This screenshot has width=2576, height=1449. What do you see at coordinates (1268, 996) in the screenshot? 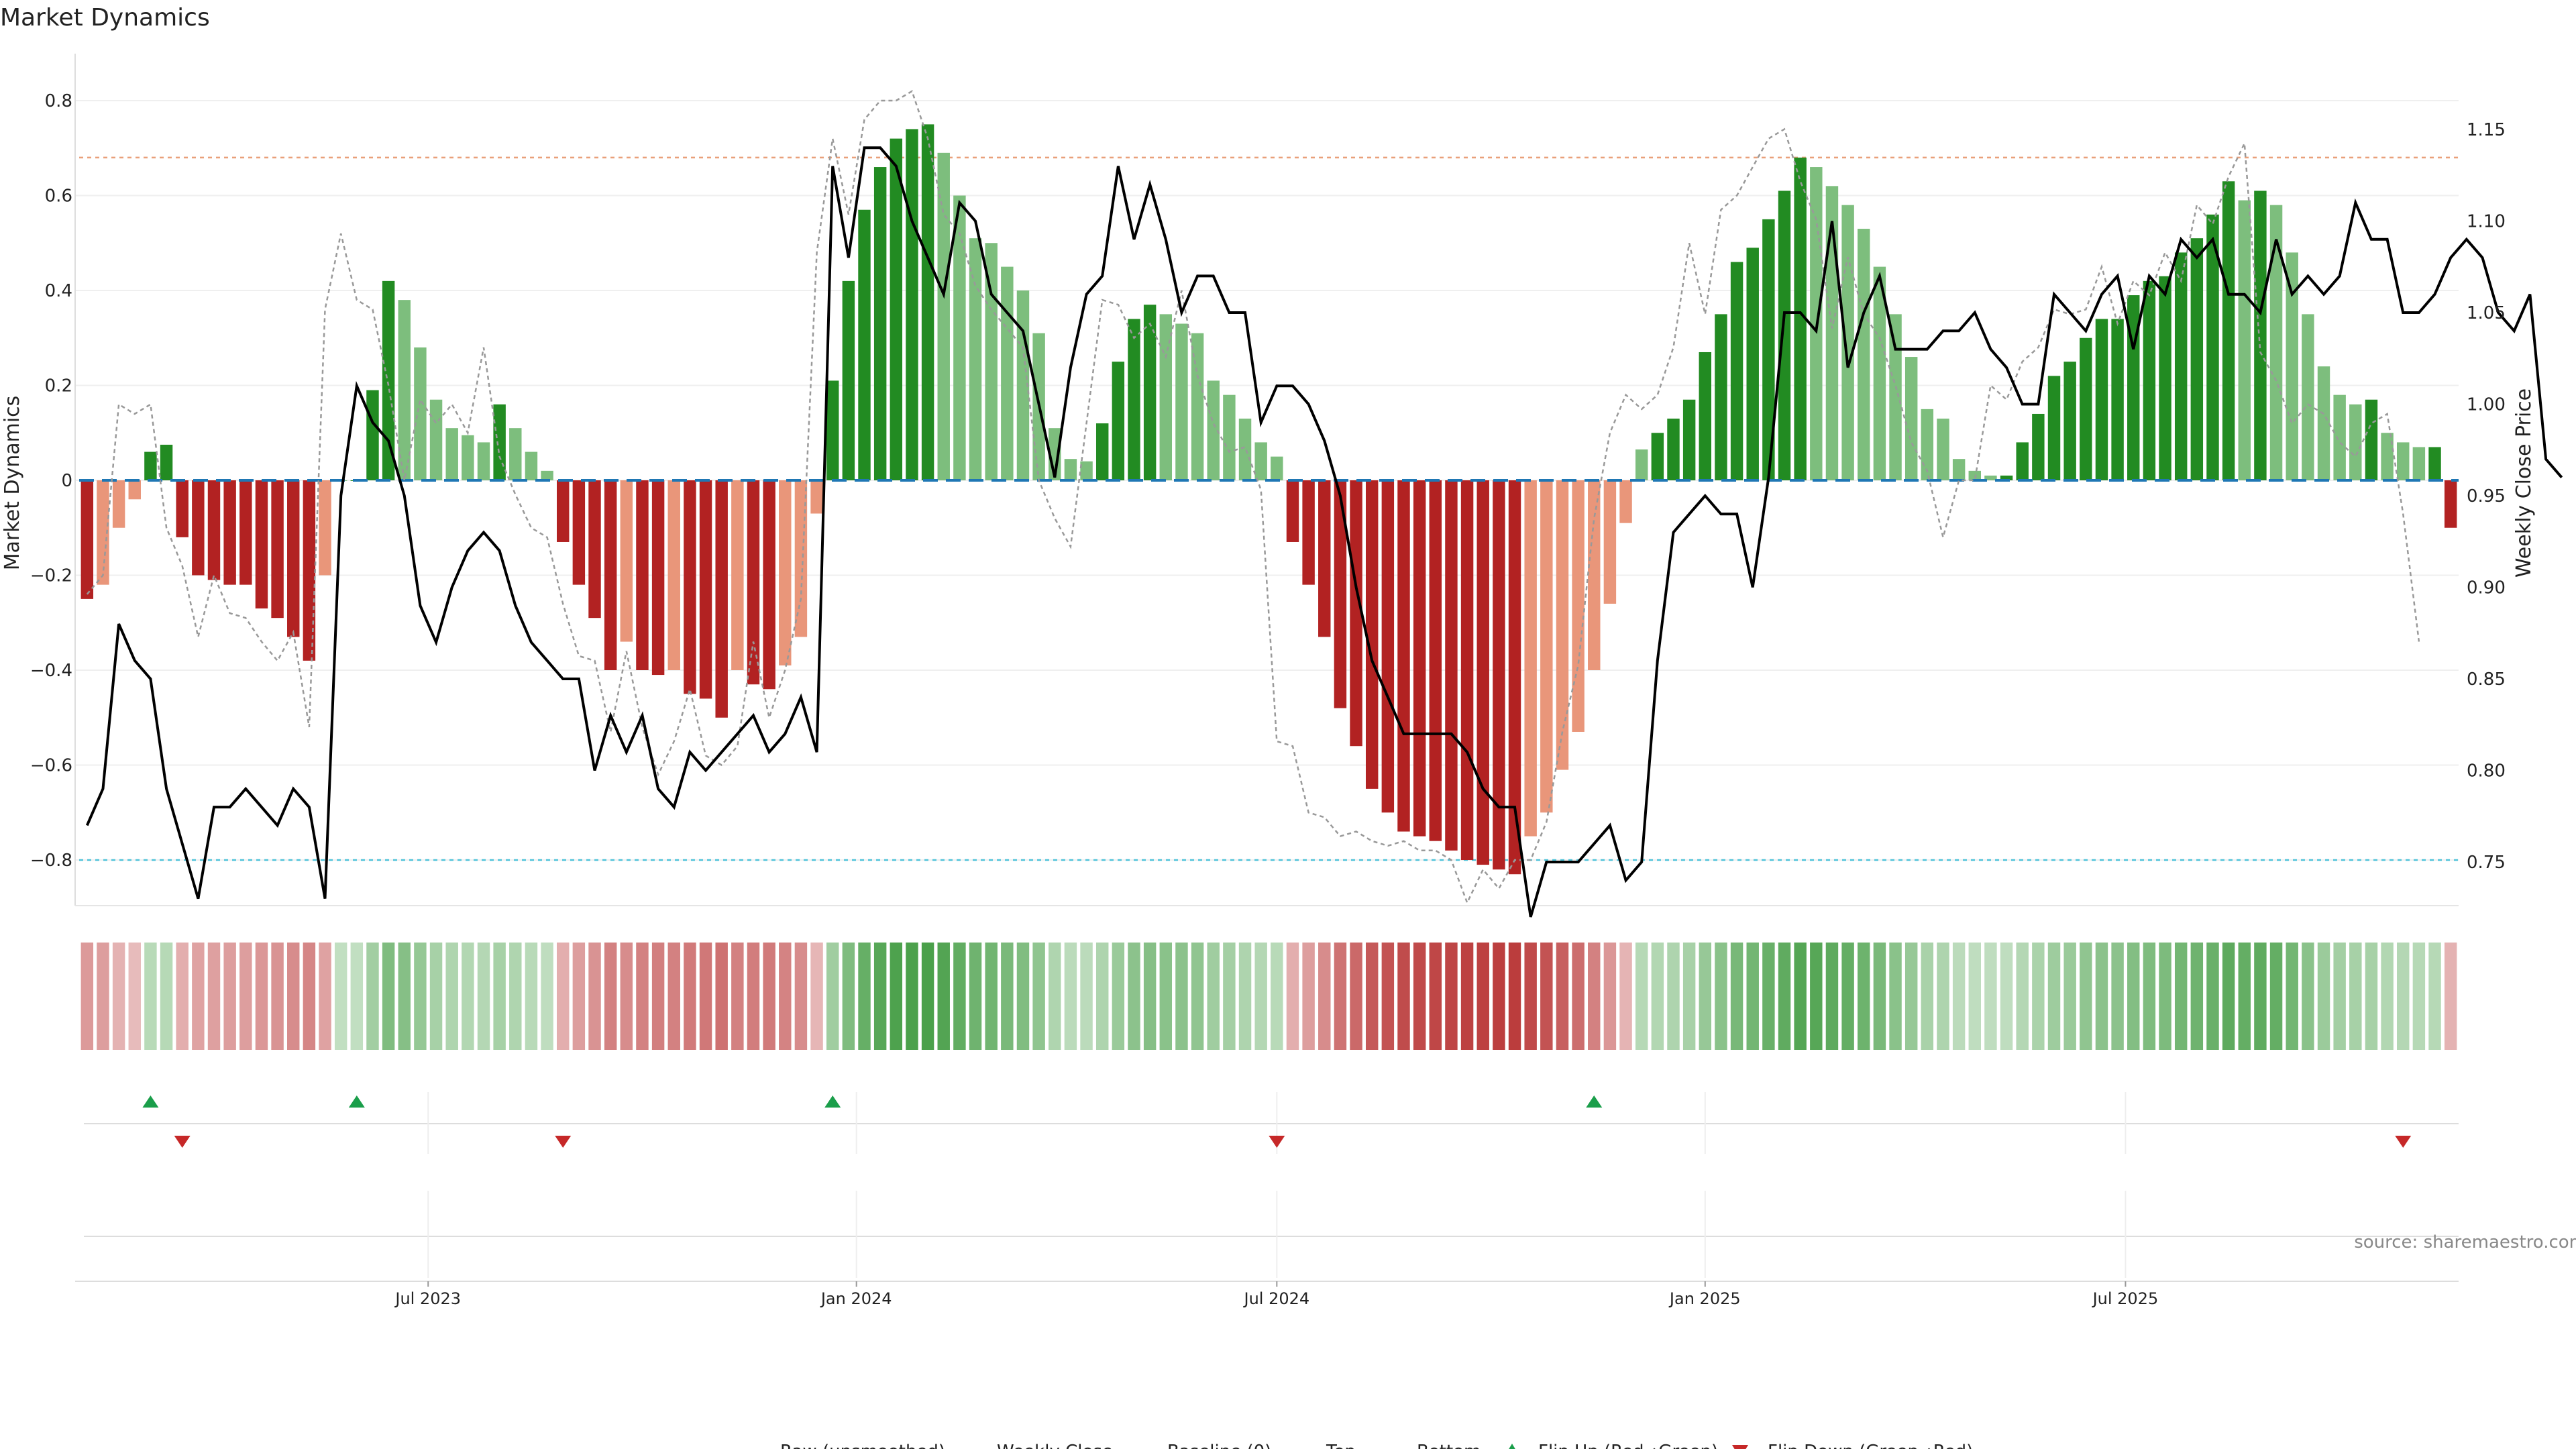
I see `color-strip` at bounding box center [1268, 996].